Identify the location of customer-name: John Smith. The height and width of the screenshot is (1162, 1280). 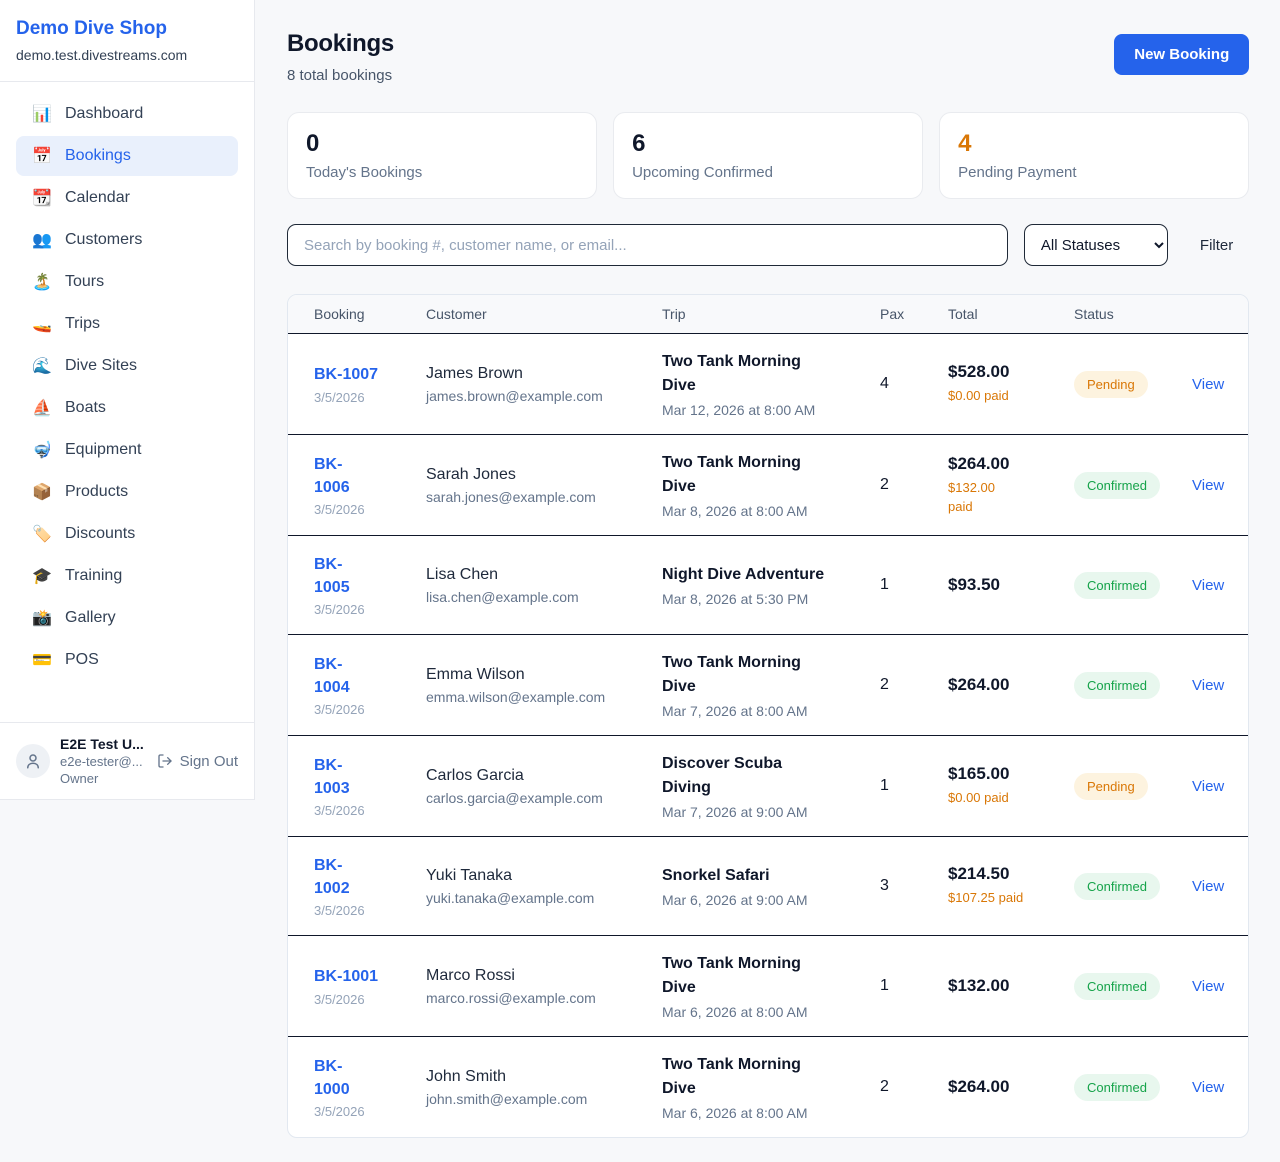
(466, 1076).